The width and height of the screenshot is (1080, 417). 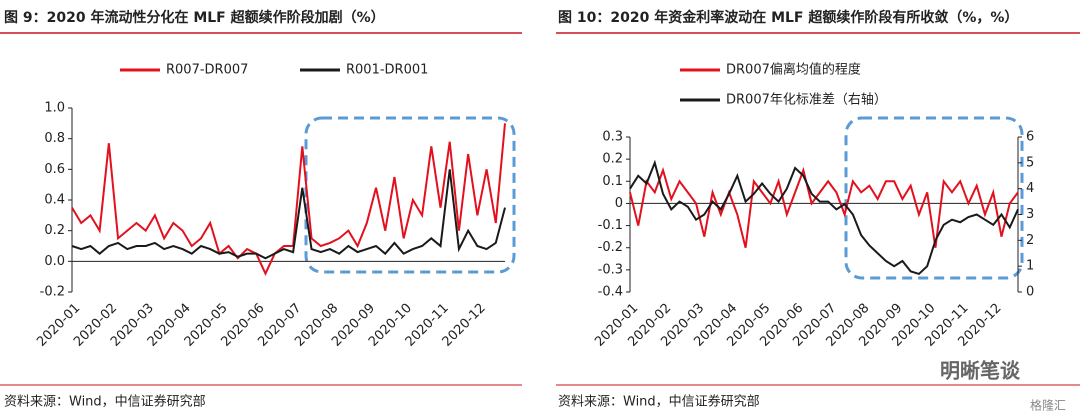 I want to click on legend-label: DR007偏离均值的程度, so click(x=793, y=70).